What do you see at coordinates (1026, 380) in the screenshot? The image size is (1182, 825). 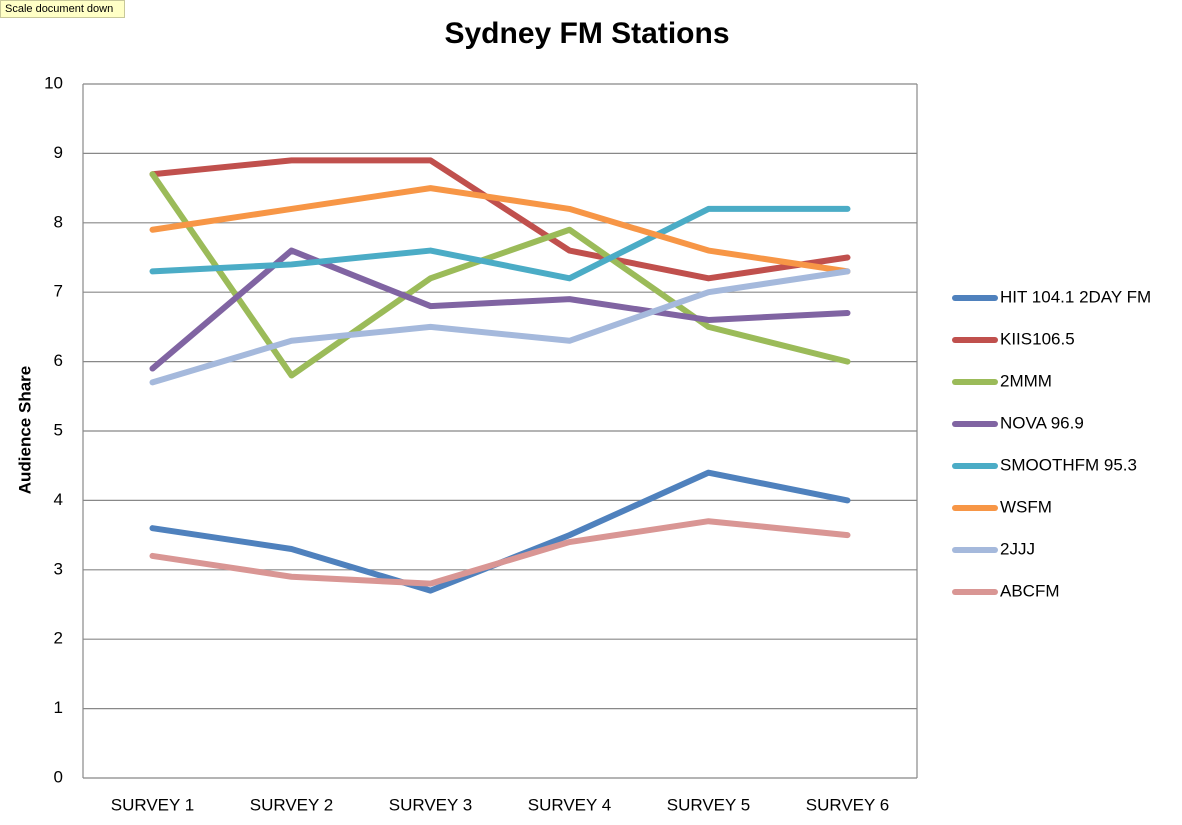 I see `legend-label: 2MMM` at bounding box center [1026, 380].